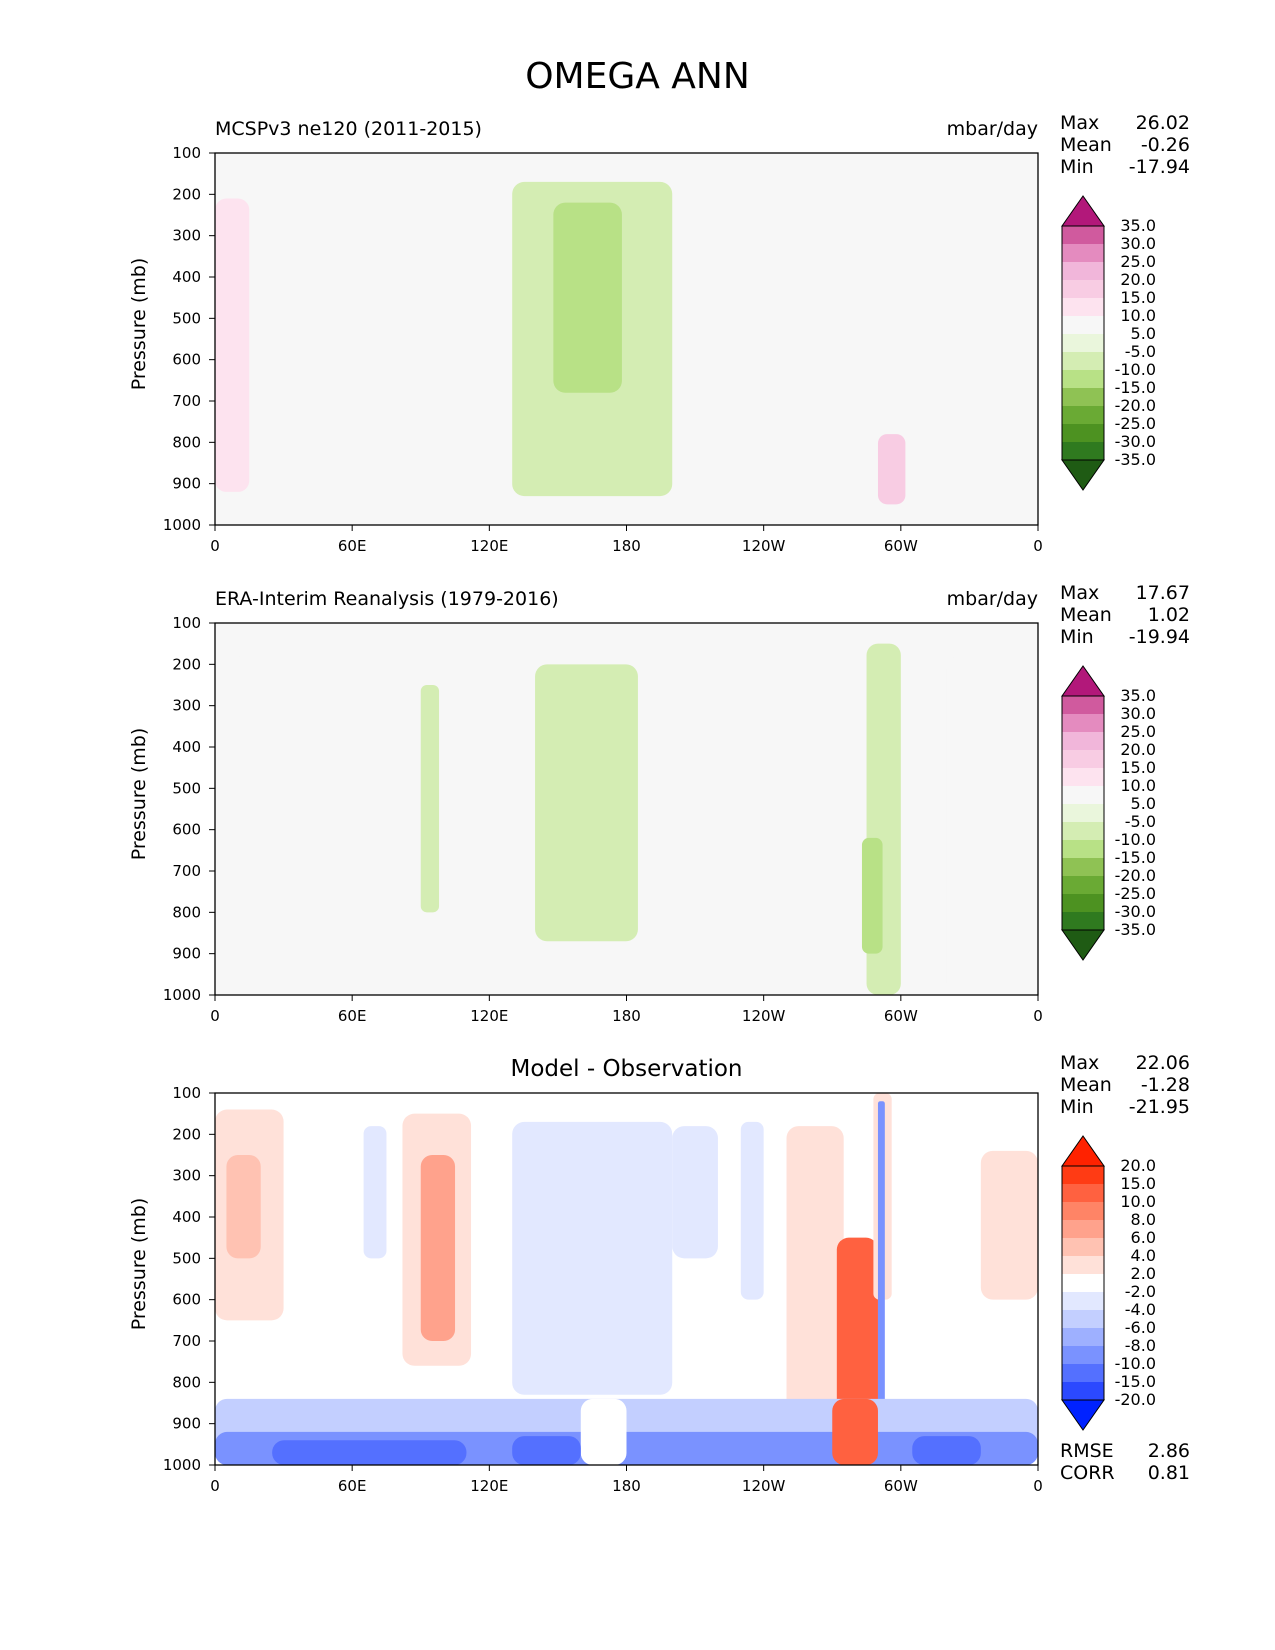 The height and width of the screenshot is (1650, 1275). Describe the element at coordinates (1086, 1085) in the screenshot. I see `stat-mean-label: Mean` at that location.